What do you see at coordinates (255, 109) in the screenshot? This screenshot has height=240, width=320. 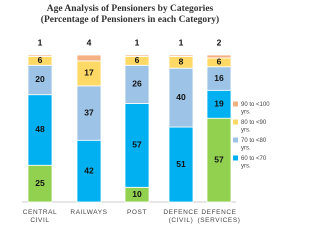 I see `legend-label: 90 to <100 yrs.` at bounding box center [255, 109].